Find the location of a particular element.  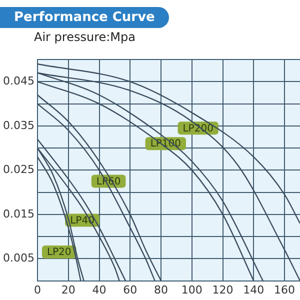

chart-title: Performance Curve is located at coordinates (84, 17).